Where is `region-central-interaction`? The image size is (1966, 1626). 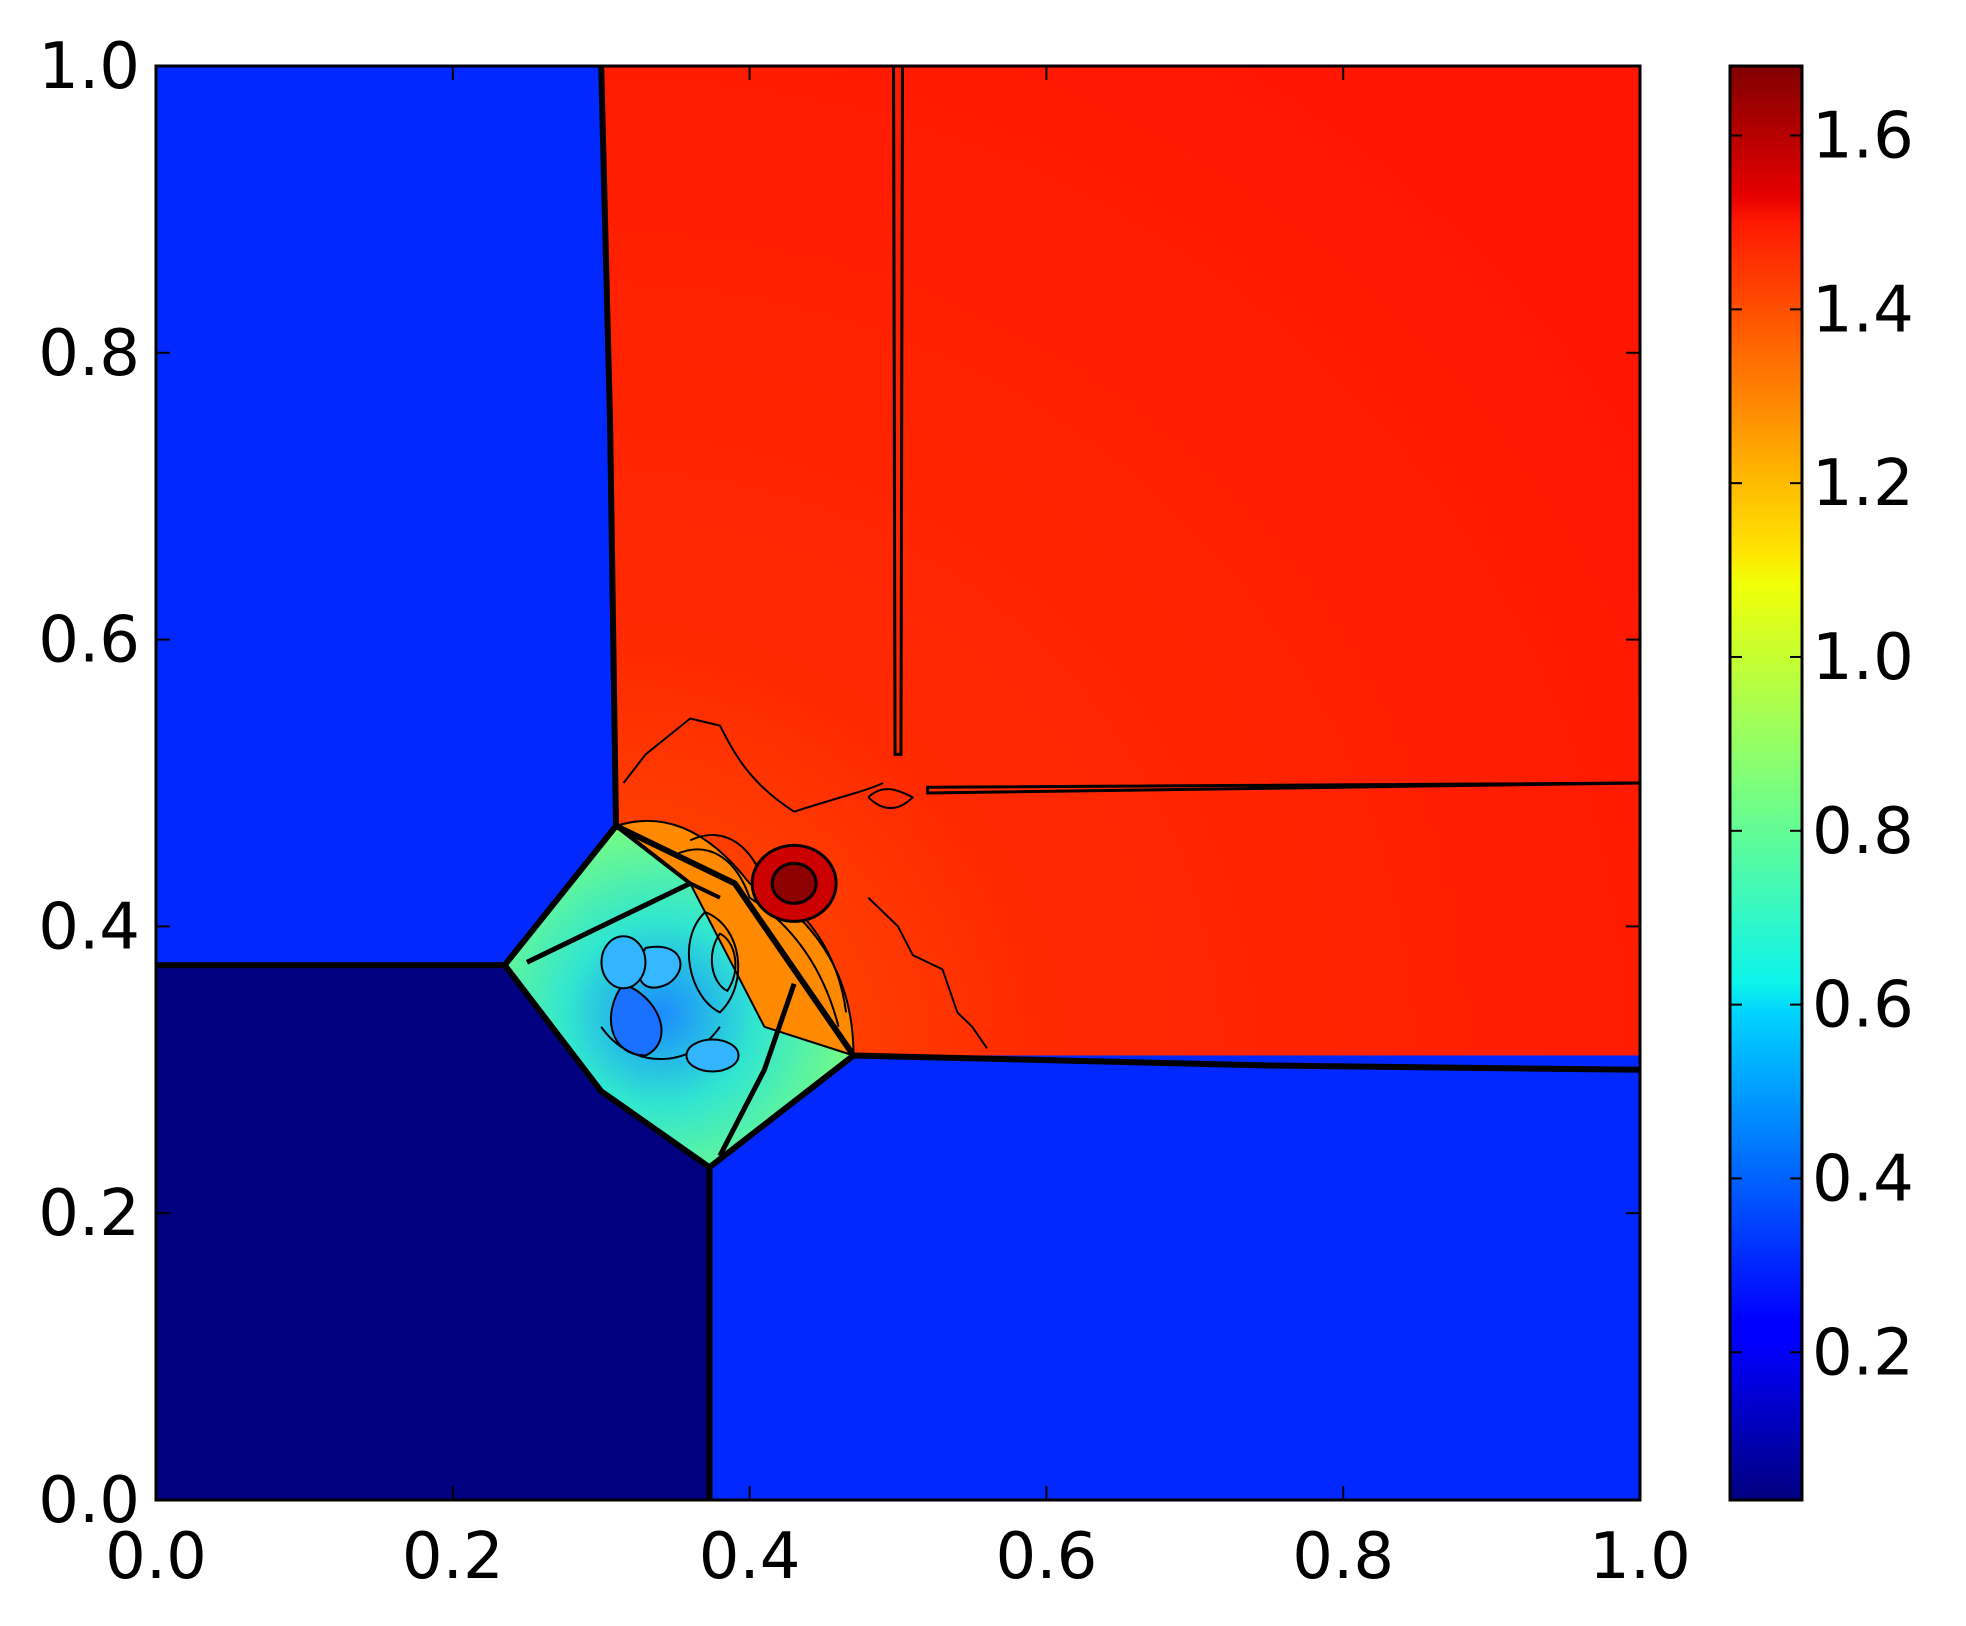 region-central-interaction is located at coordinates (679, 997).